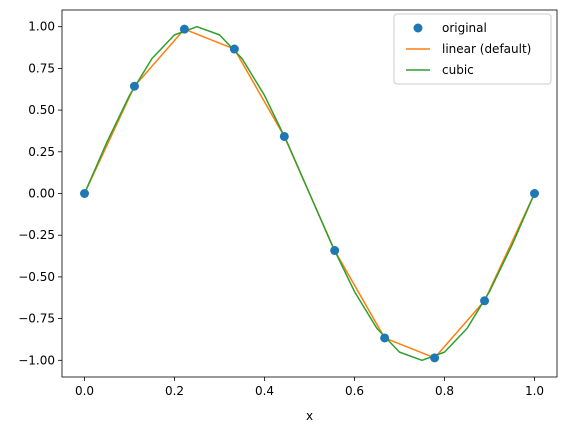 The image size is (568, 432). What do you see at coordinates (41, 152) in the screenshot?
I see `y-tick-label: 0.25` at bounding box center [41, 152].